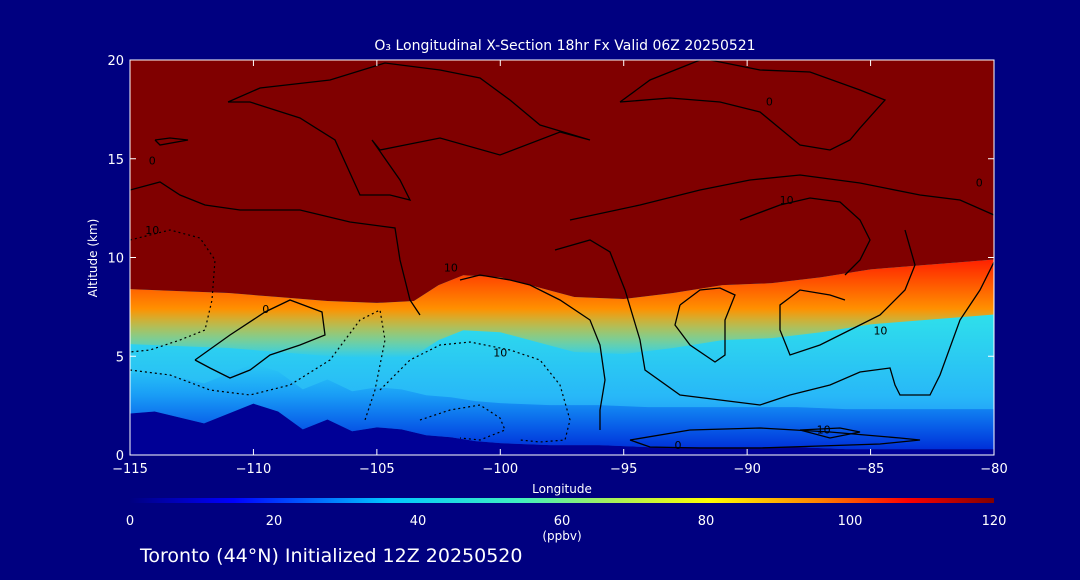  I want to click on contour-line-mid-lower, so click(774, 322).